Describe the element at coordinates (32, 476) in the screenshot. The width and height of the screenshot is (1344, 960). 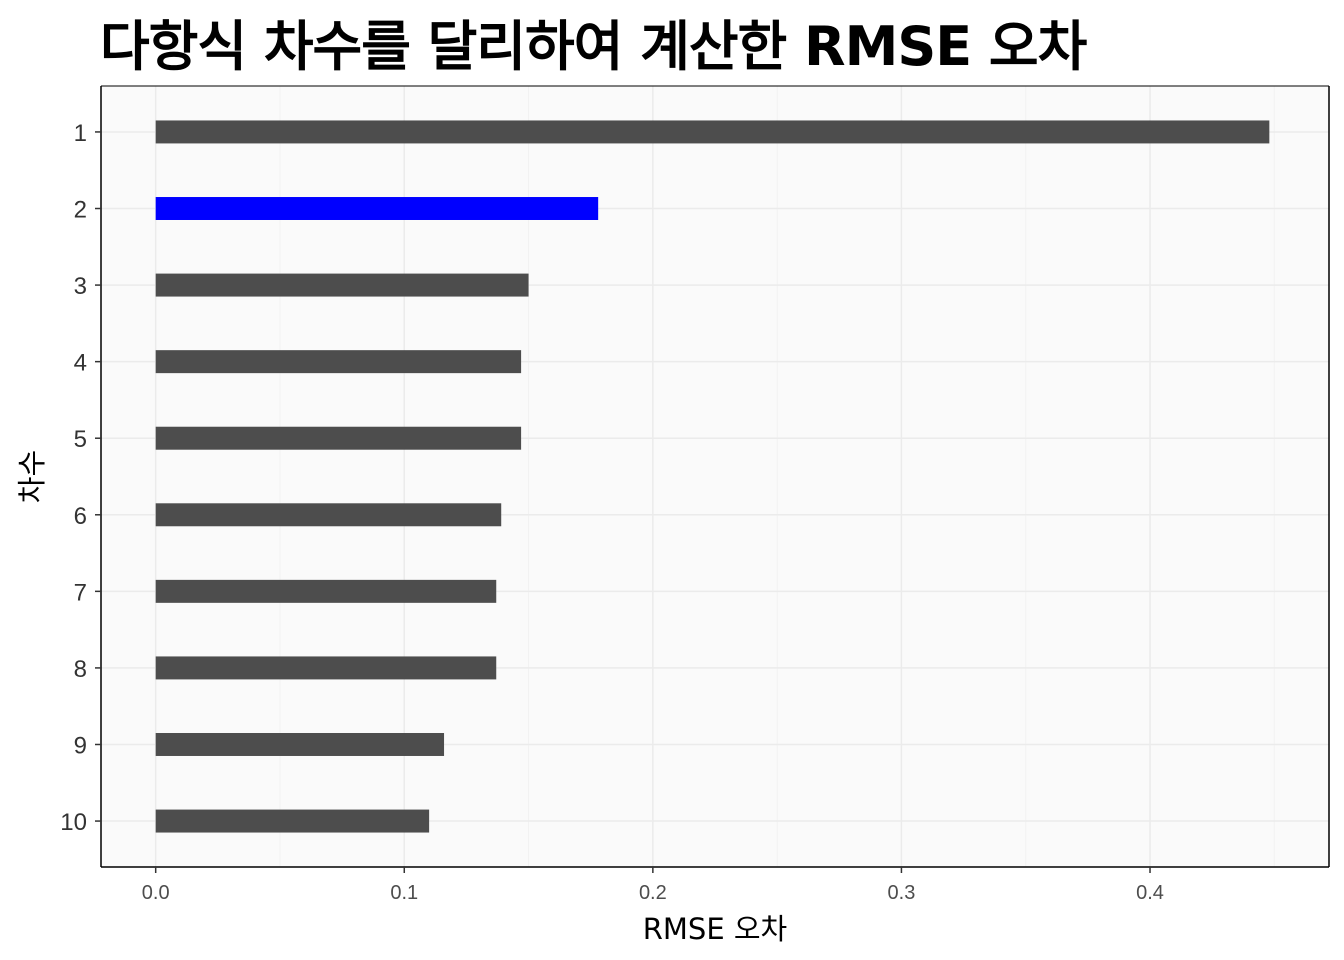
I see `y-axis-title: 차수` at that location.